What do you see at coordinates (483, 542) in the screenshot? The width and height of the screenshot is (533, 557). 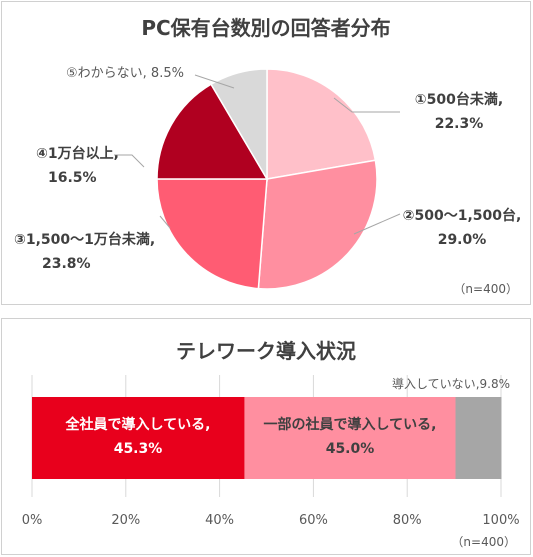 I see `bar-sample-size: （n=400）` at bounding box center [483, 542].